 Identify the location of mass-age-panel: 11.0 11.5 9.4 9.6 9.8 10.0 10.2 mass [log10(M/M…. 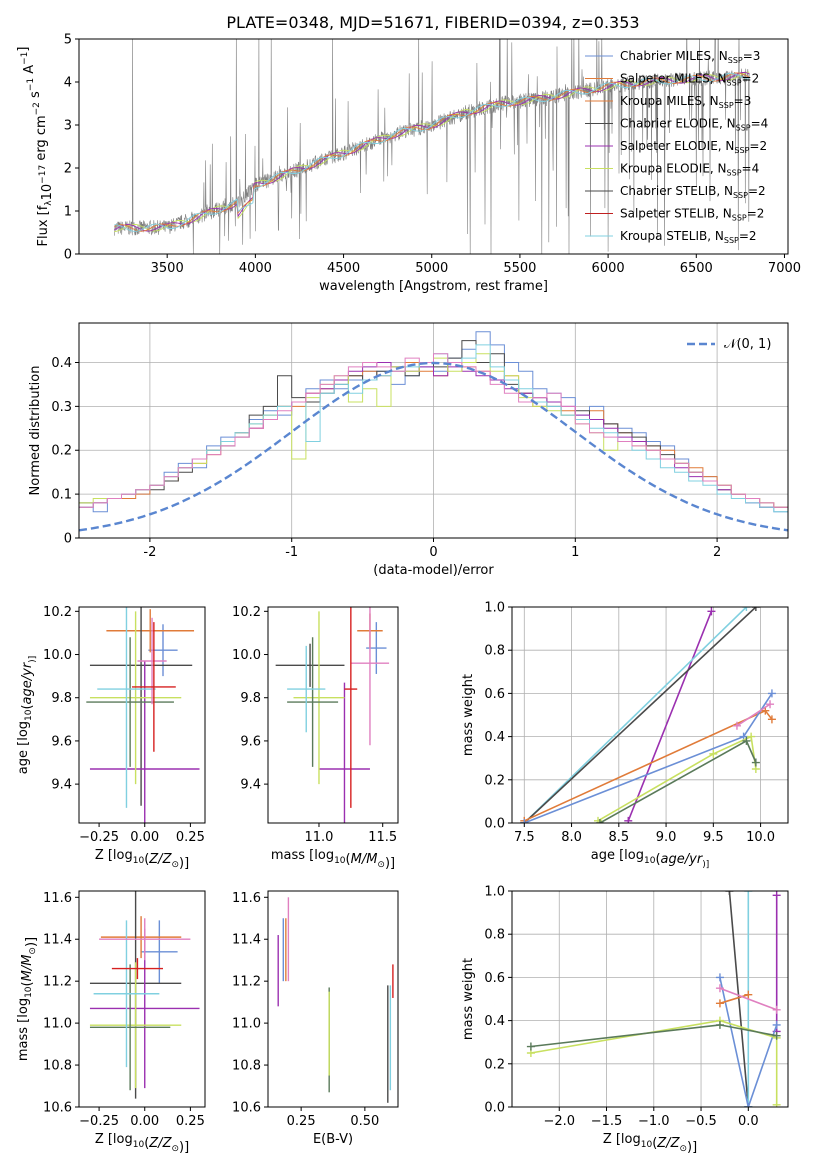
(315, 738).